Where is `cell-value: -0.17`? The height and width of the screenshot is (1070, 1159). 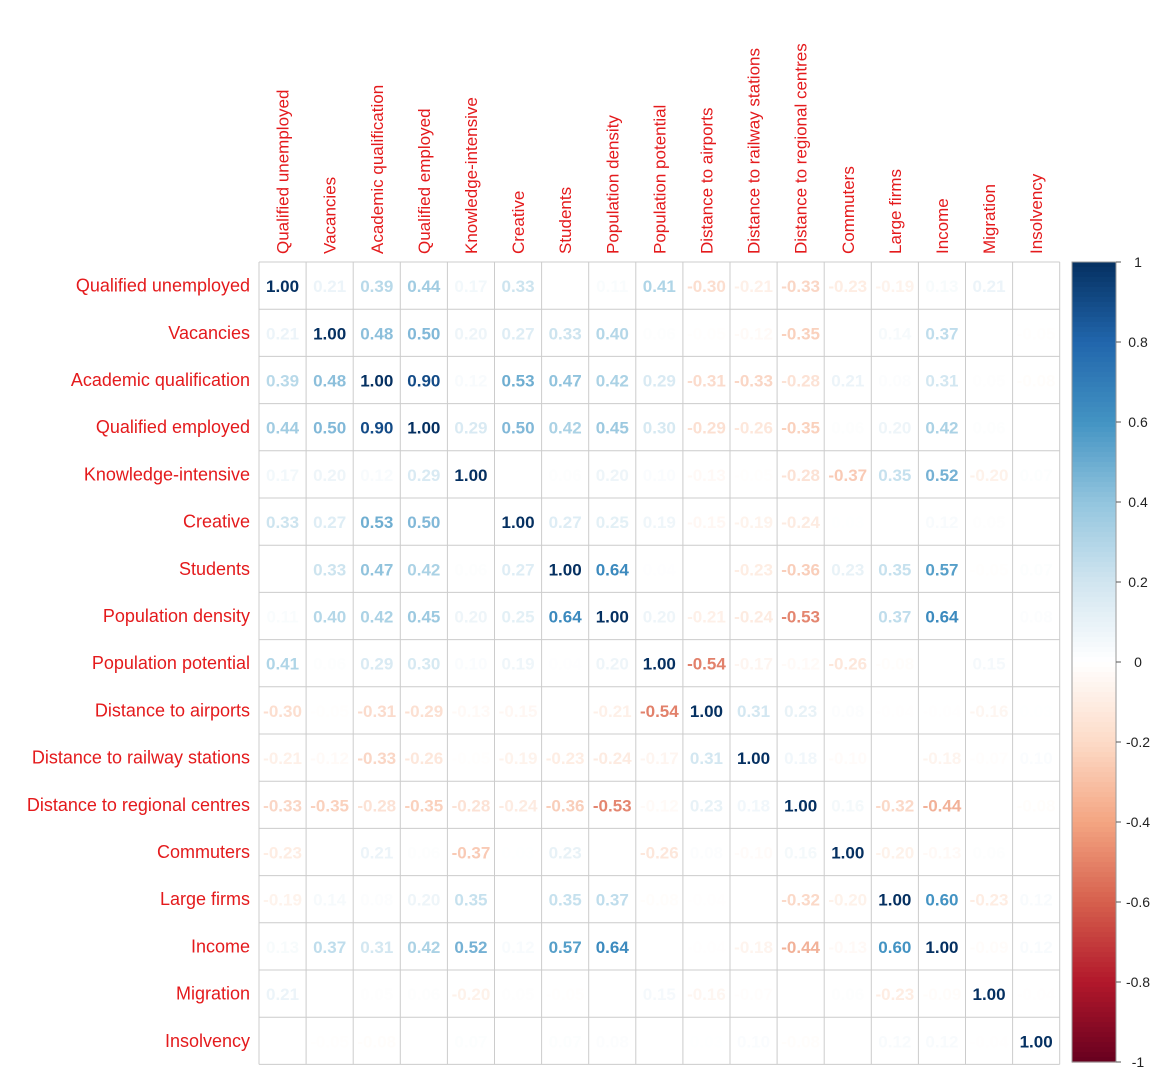
cell-value: -0.17 is located at coordinates (659, 758).